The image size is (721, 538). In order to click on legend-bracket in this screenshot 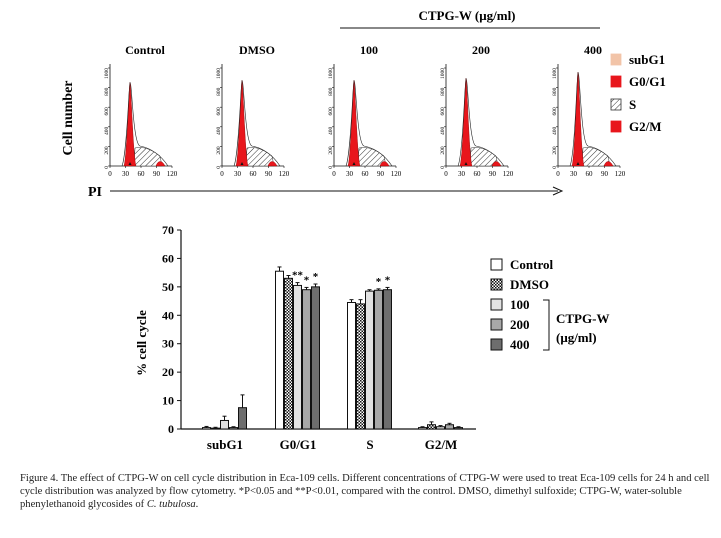, I will do `click(546, 325)`.